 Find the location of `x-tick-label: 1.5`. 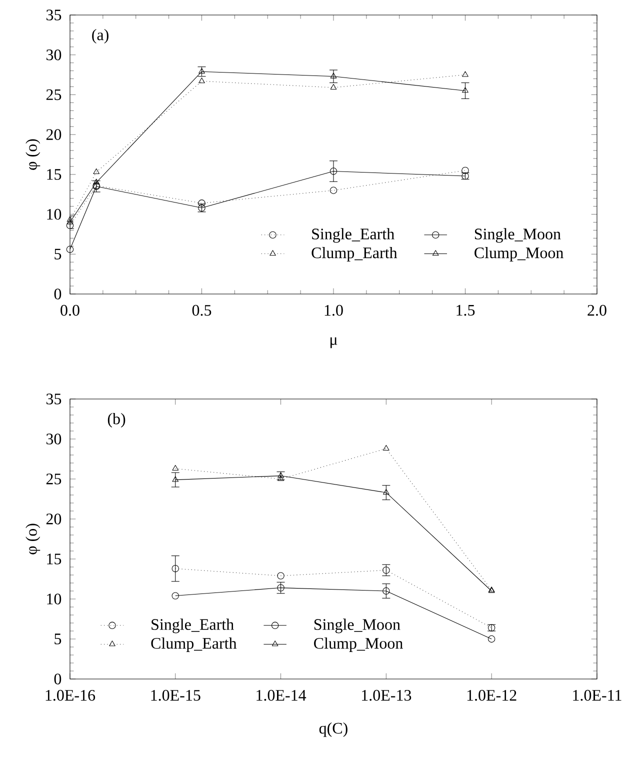

x-tick-label: 1.5 is located at coordinates (465, 310).